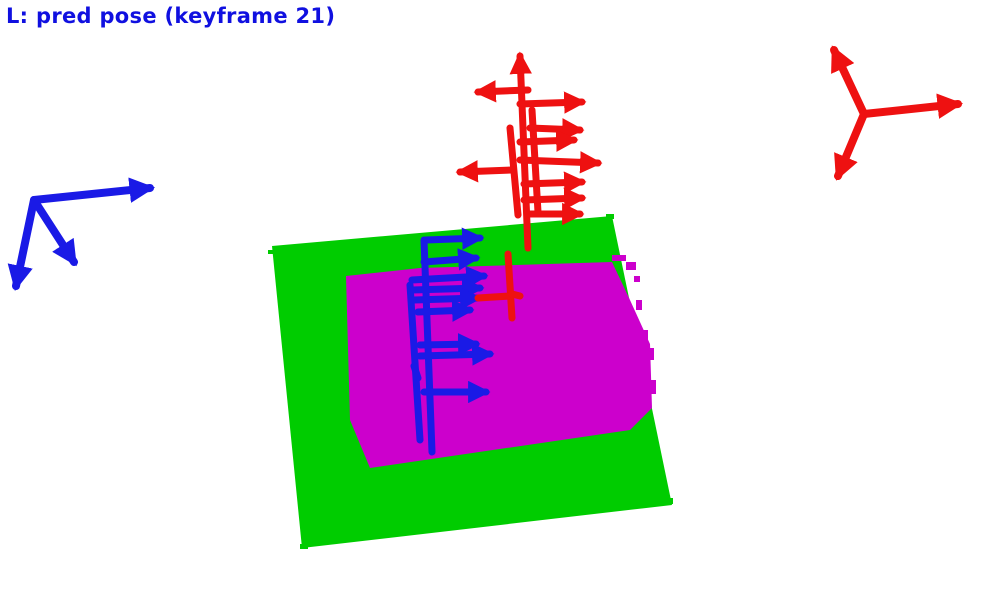 This screenshot has width=1000, height=600. I want to click on pred-pose-trajectory, so click(450, 341).